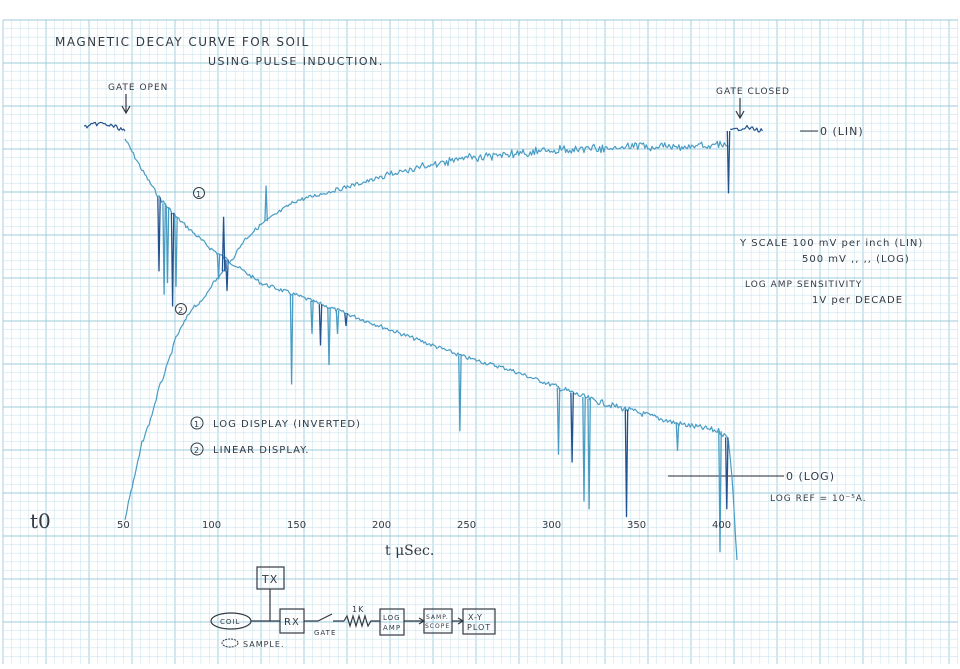  What do you see at coordinates (424, 525) in the screenshot?
I see `x-tick-labels: 50 100 150 200 250 300 350 400` at bounding box center [424, 525].